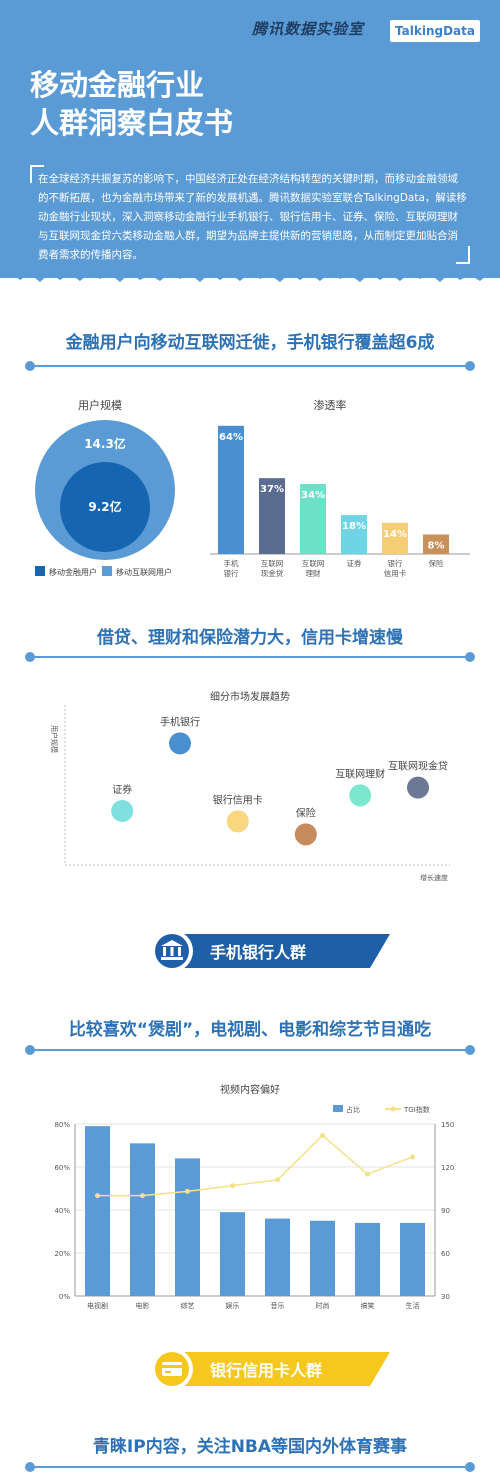  What do you see at coordinates (238, 799) in the screenshot?
I see `scatter-point-label: 银行信用卡` at bounding box center [238, 799].